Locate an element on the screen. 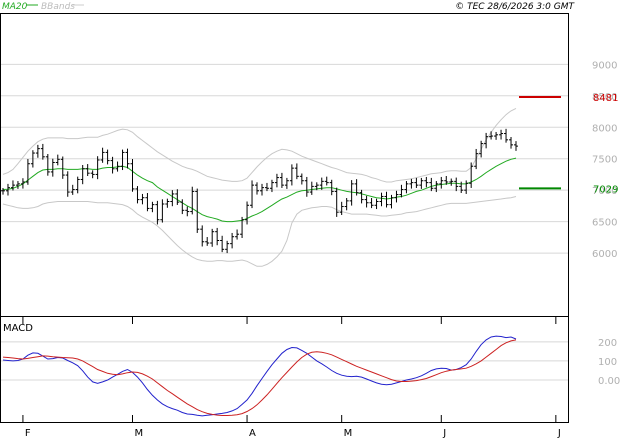  macd-signal-line is located at coordinates (259, 377).